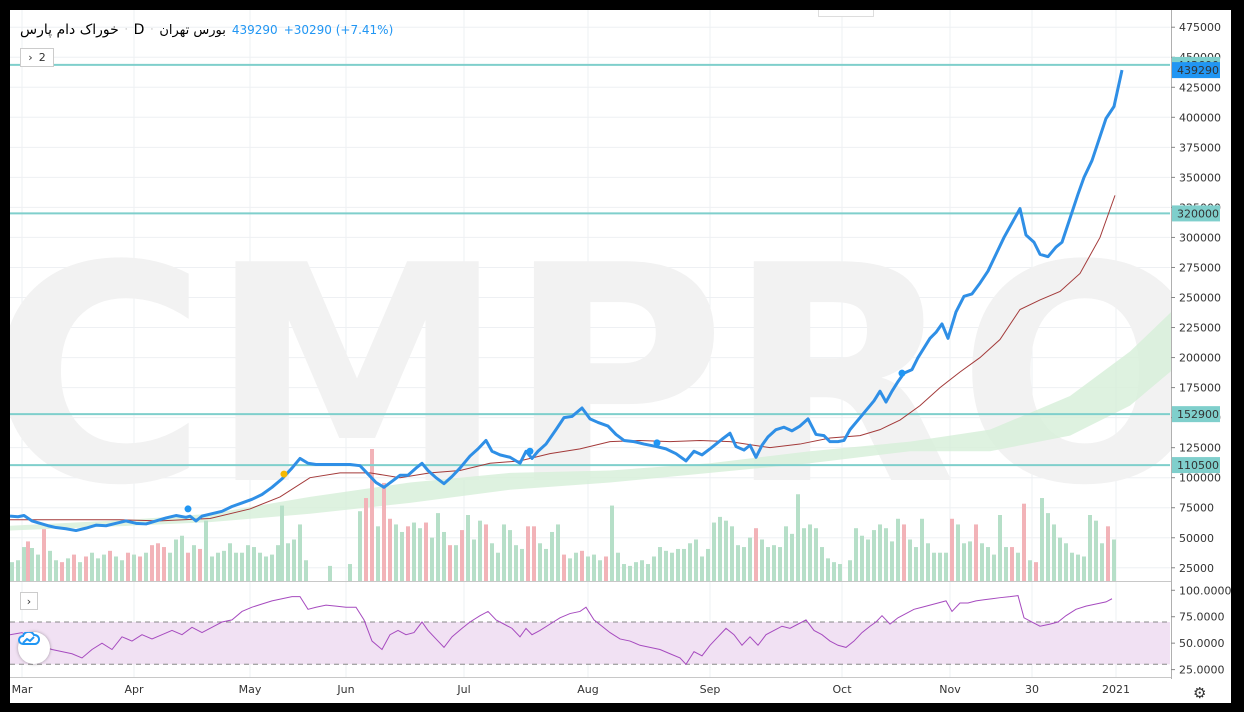 Image resolution: width=1244 pixels, height=712 pixels. Describe the element at coordinates (134, 689) in the screenshot. I see `time-tick-label: Apr` at that location.